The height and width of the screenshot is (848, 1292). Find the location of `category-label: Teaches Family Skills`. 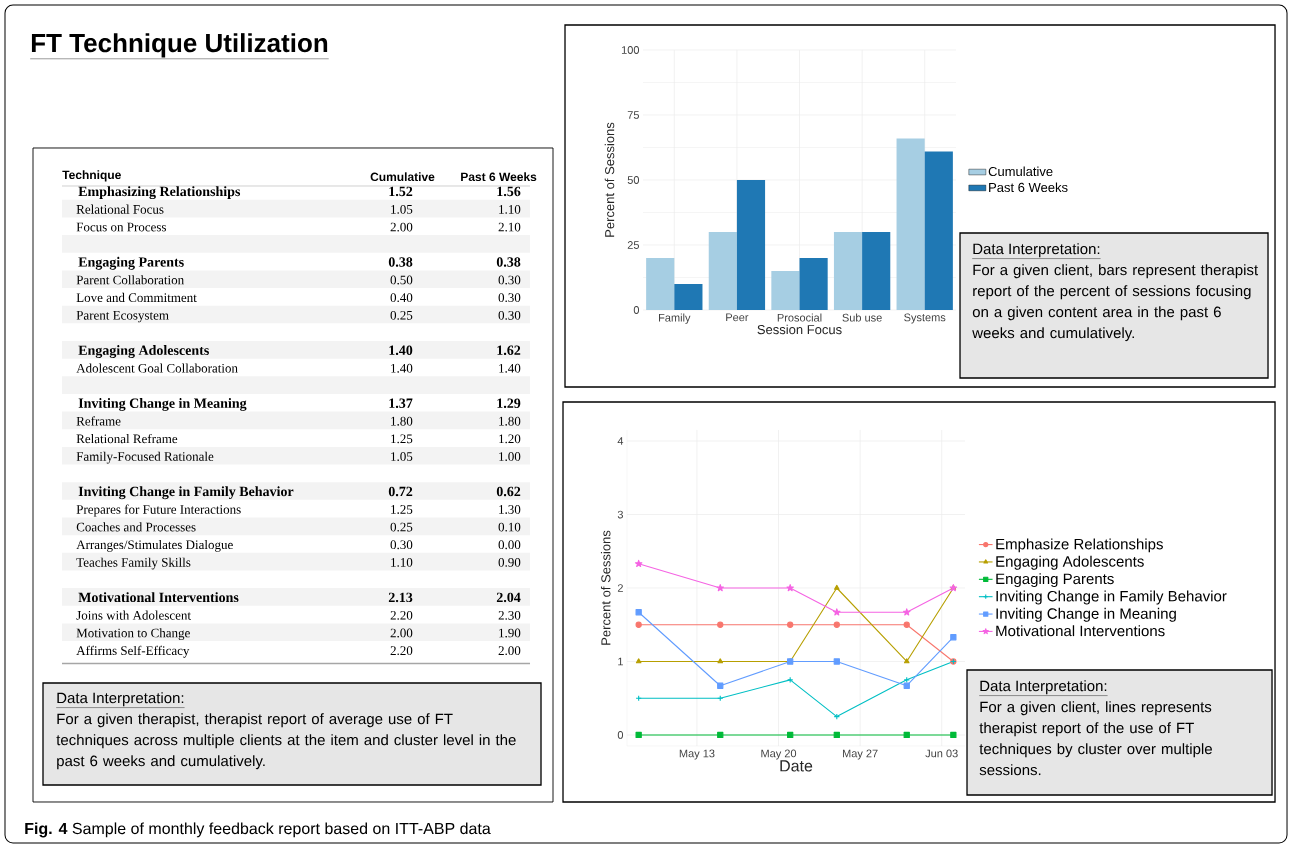

category-label: Teaches Family Skills is located at coordinates (133, 563).